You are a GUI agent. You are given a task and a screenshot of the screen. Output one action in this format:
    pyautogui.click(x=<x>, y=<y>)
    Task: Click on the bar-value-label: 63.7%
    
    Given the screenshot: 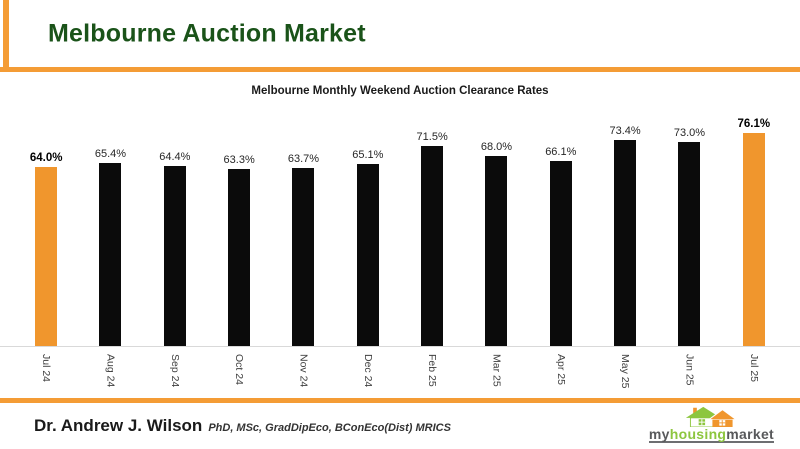 What is the action you would take?
    pyautogui.click(x=303, y=159)
    